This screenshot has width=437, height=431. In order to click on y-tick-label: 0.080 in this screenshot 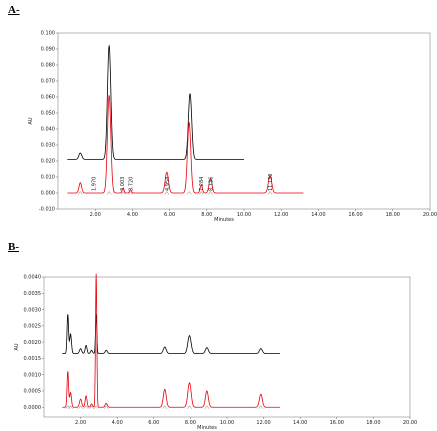, I will do `click(48, 66)`.